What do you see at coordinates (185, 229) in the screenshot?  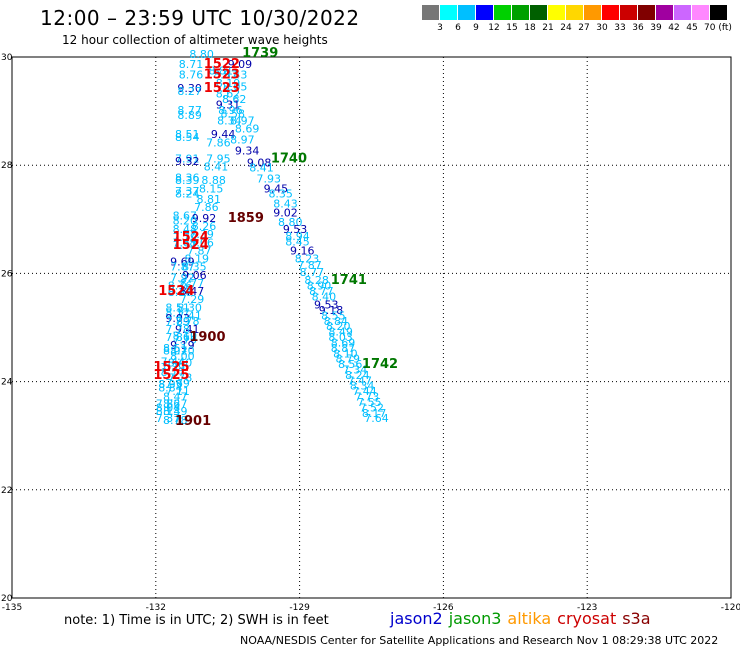 I see `wave-height-value: 8.48` at bounding box center [185, 229].